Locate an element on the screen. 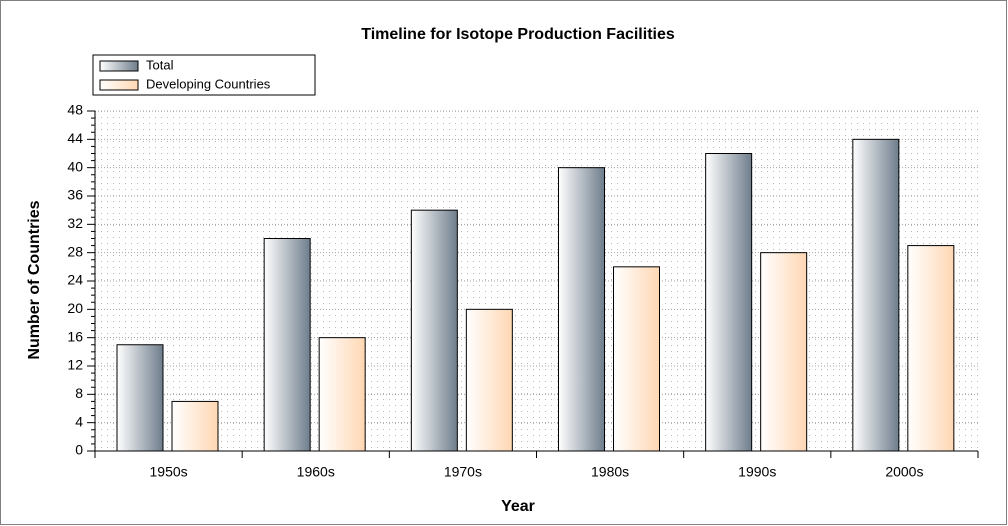 This screenshot has height=526, width=1008. legend-label: Developing Countries is located at coordinates (208, 83).